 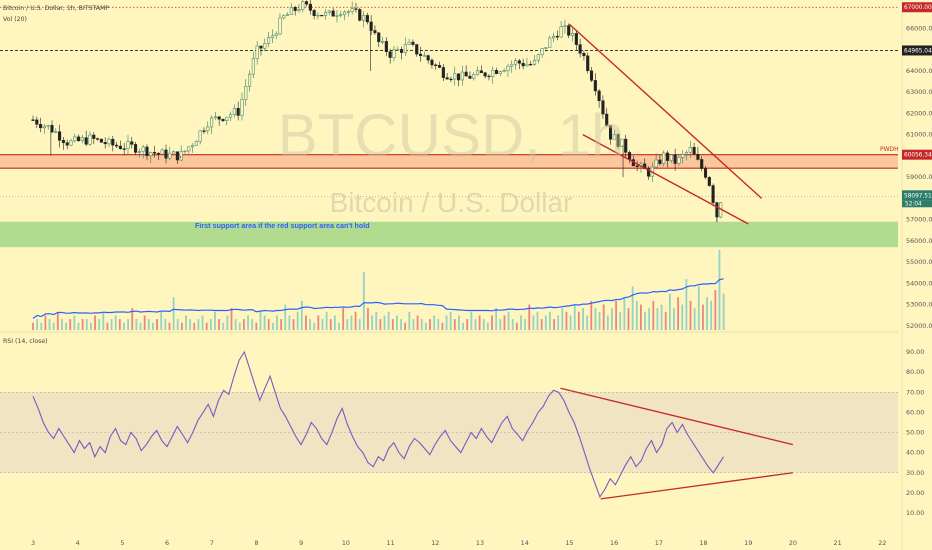 I want to click on time-tick-label: 19, so click(x=748, y=543).